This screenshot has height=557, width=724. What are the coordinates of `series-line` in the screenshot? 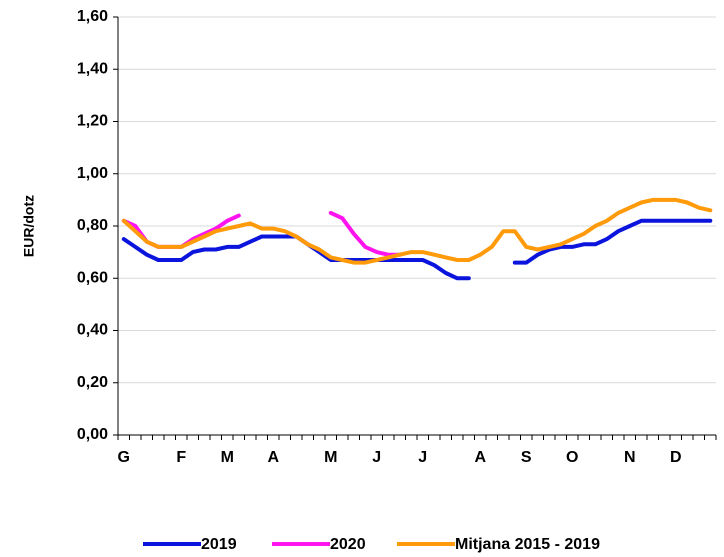 It's located at (417, 231).